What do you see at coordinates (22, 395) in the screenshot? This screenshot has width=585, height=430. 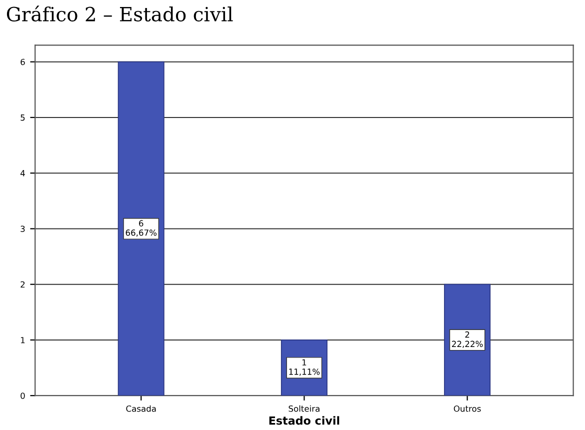 I see `y-tick-label: 0` at bounding box center [22, 395].